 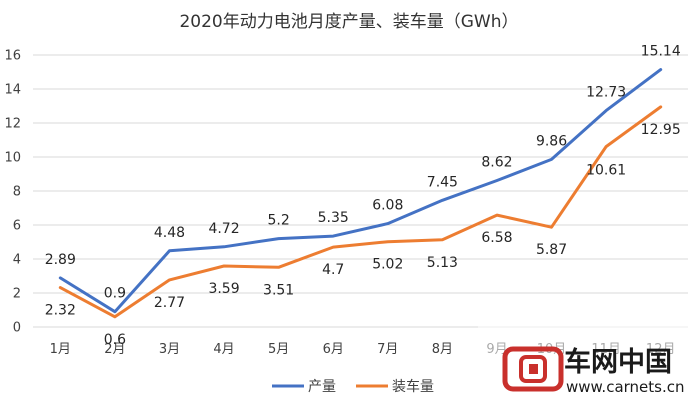 I want to click on x-tick-label: 4月, so click(x=223, y=349).